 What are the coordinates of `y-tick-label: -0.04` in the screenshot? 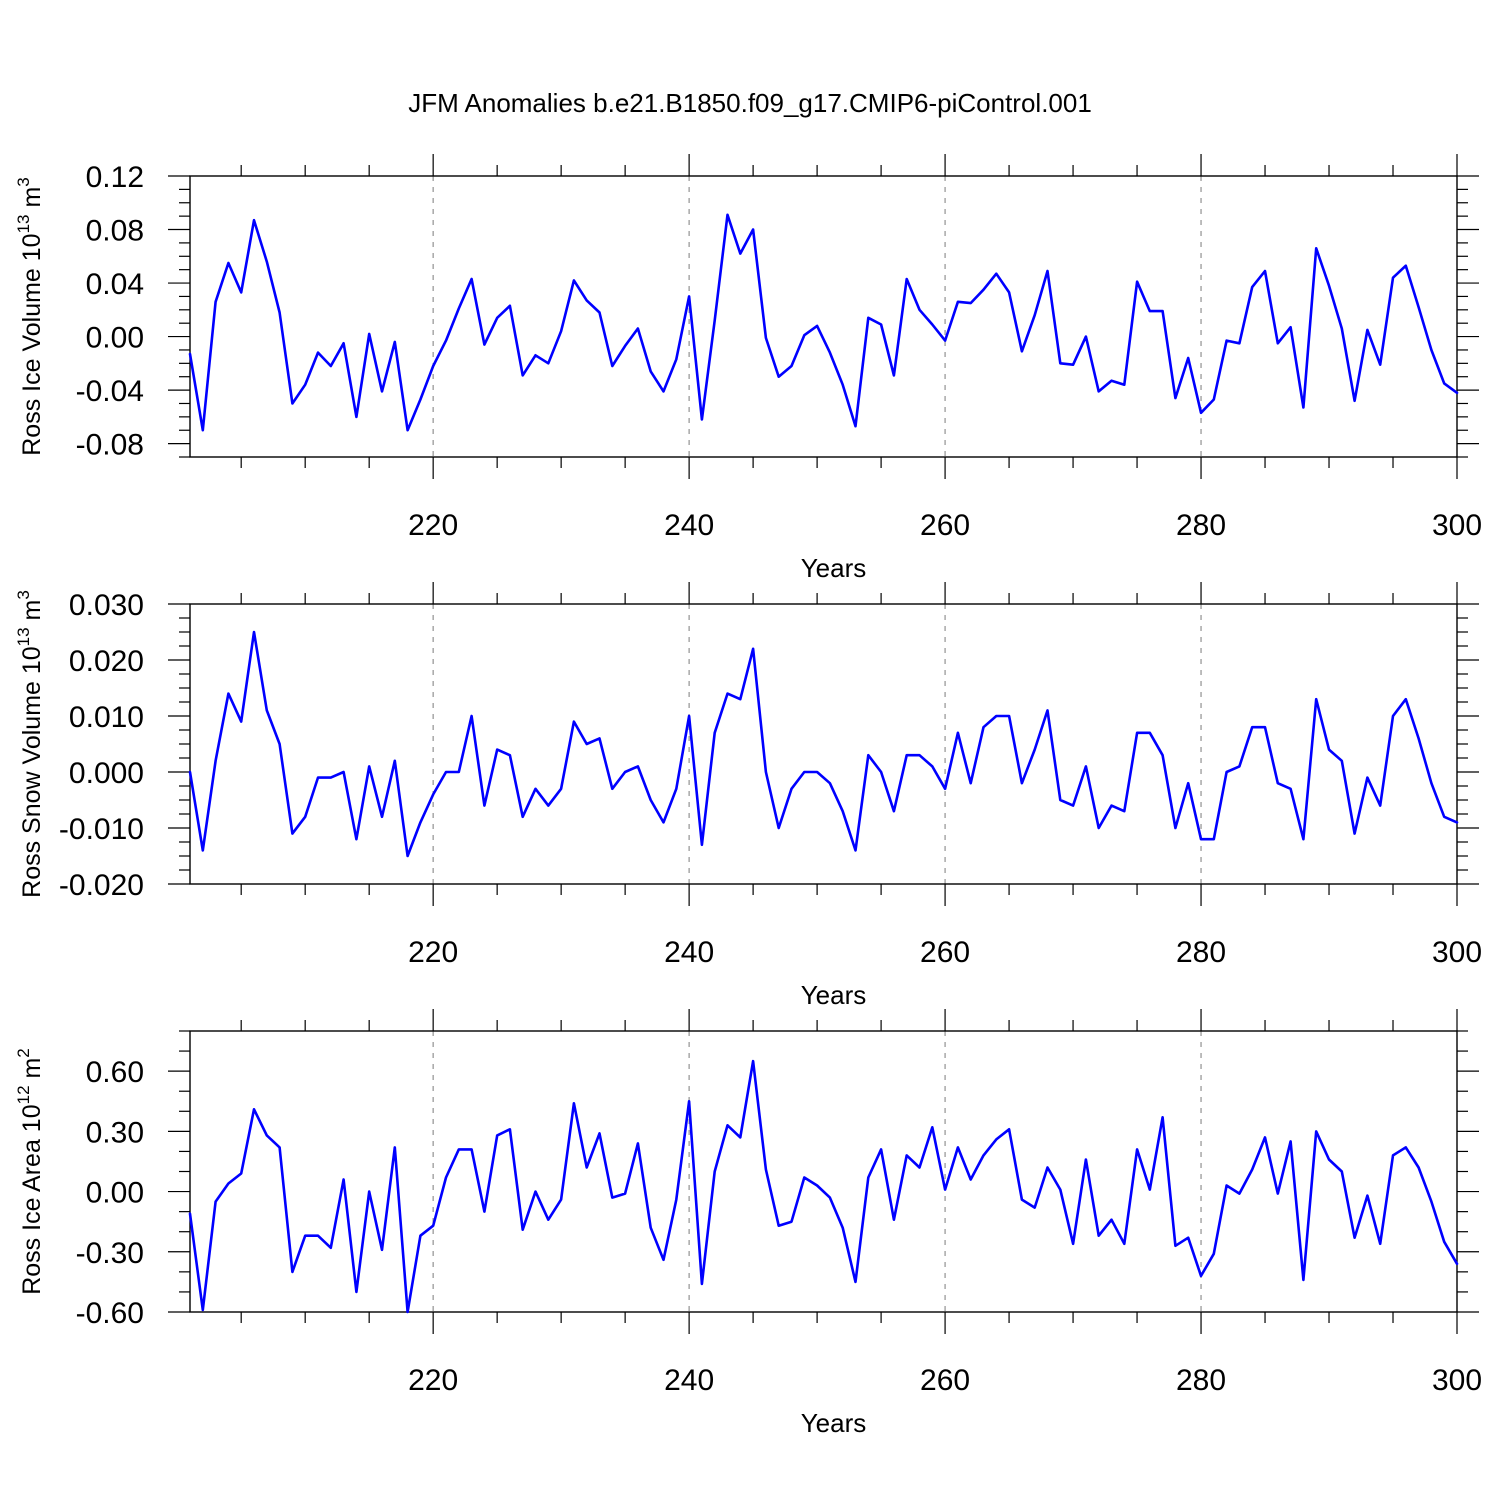 It's located at (110, 391).